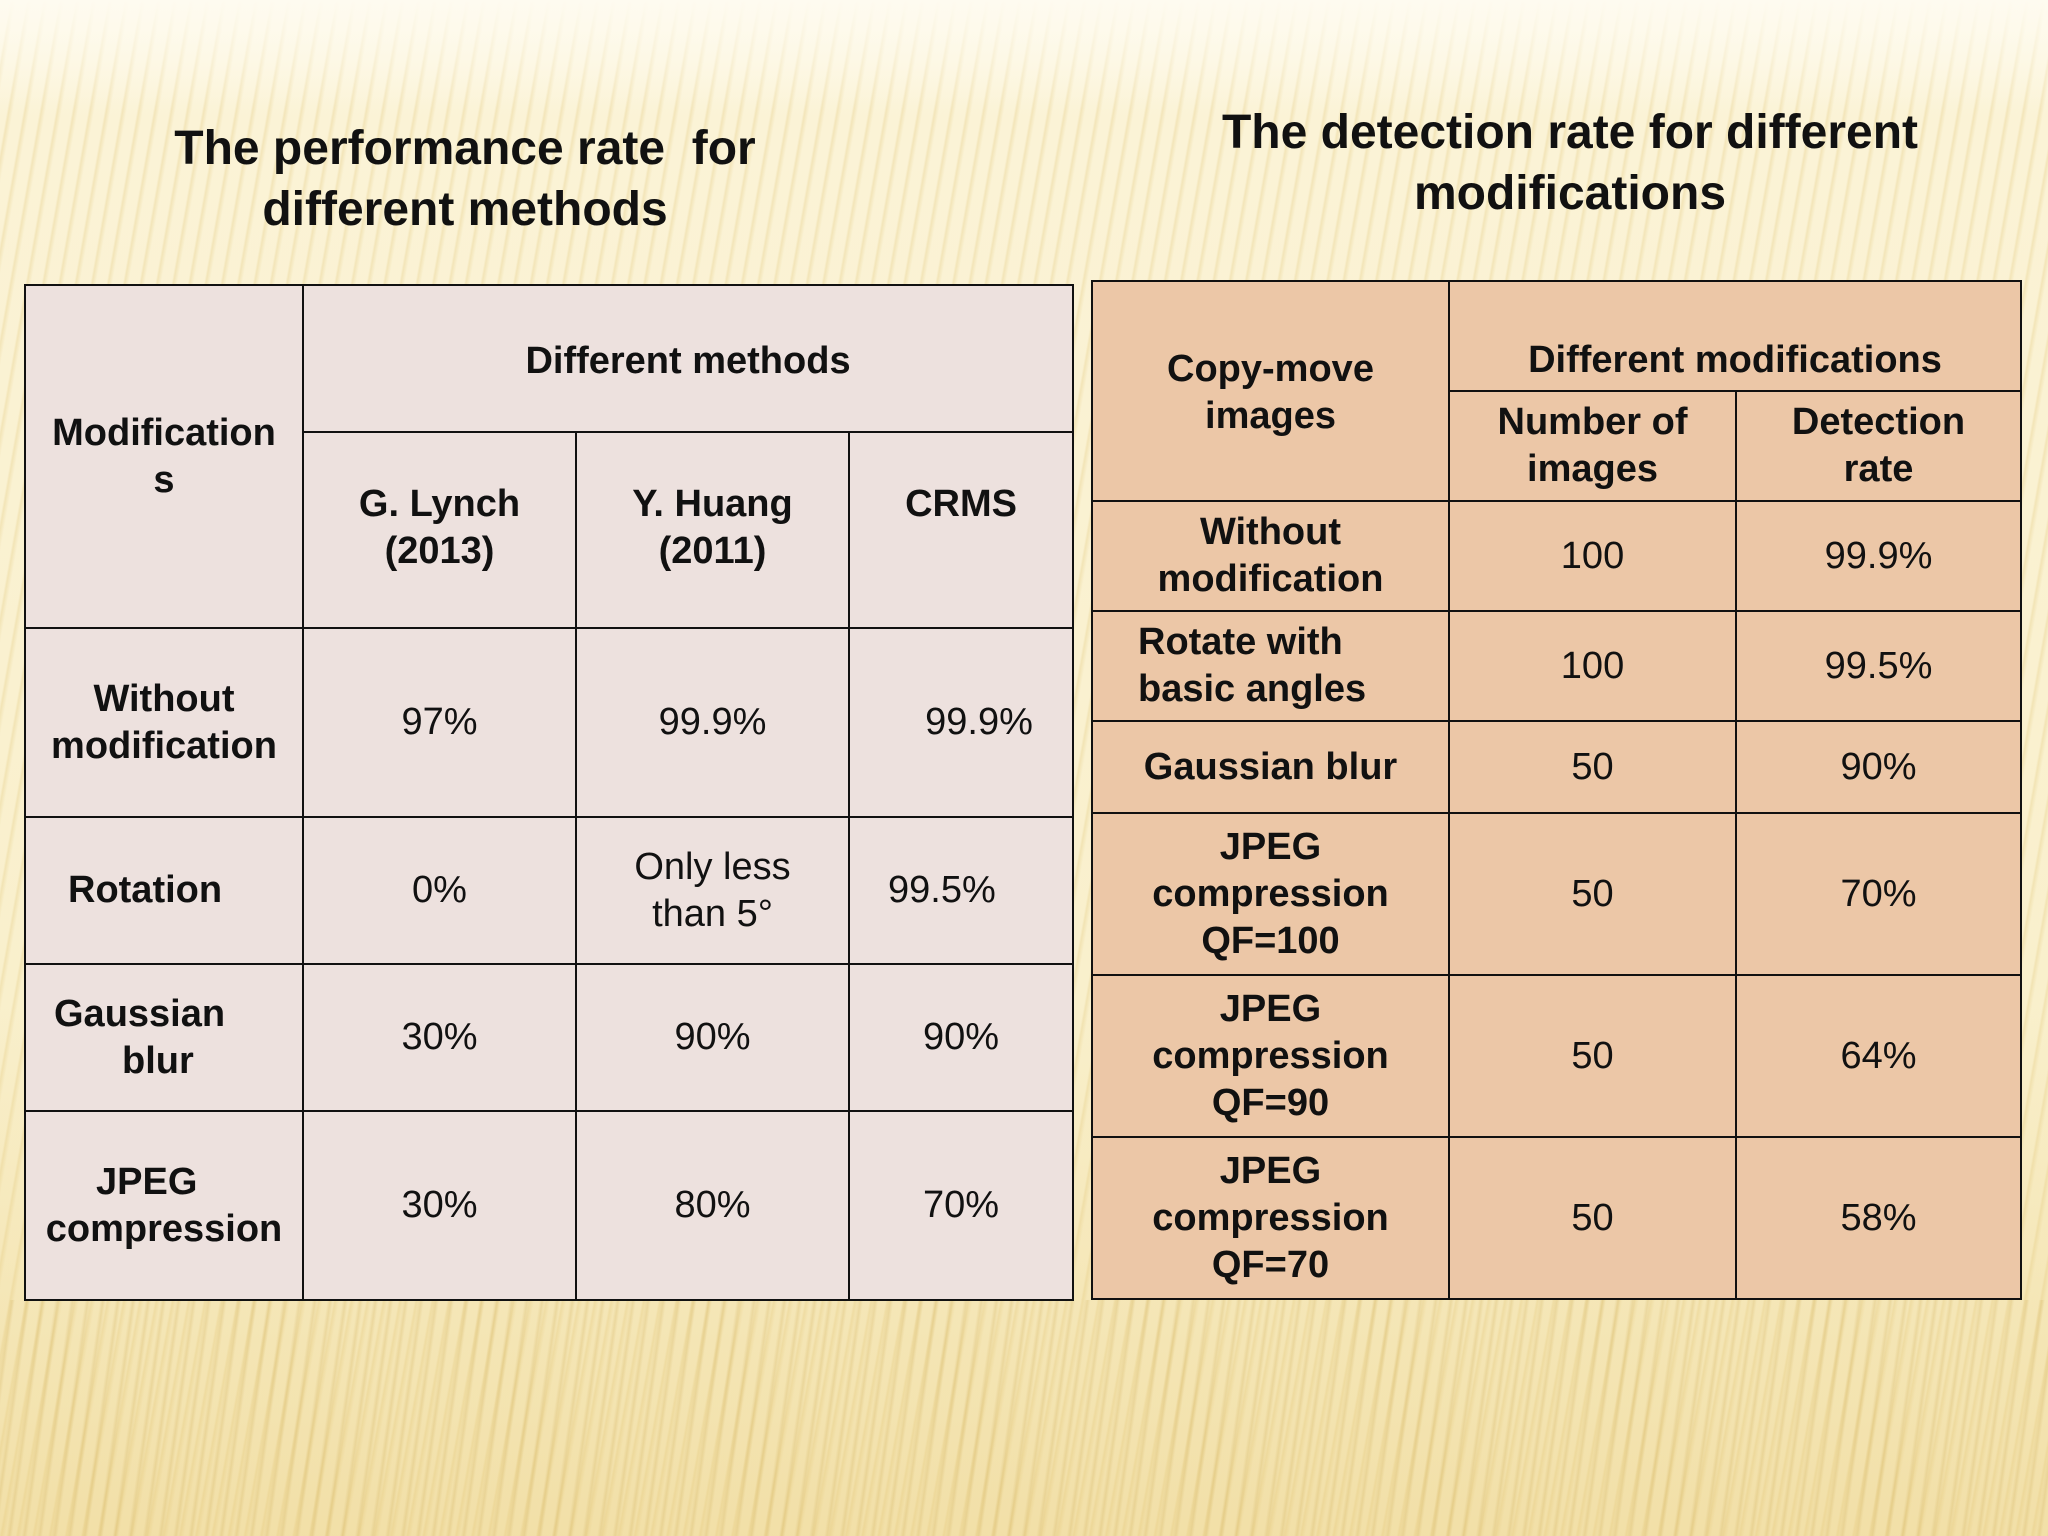 The height and width of the screenshot is (1536, 2048). What do you see at coordinates (1270, 1102) in the screenshot?
I see `row-label-line3: QF=90` at bounding box center [1270, 1102].